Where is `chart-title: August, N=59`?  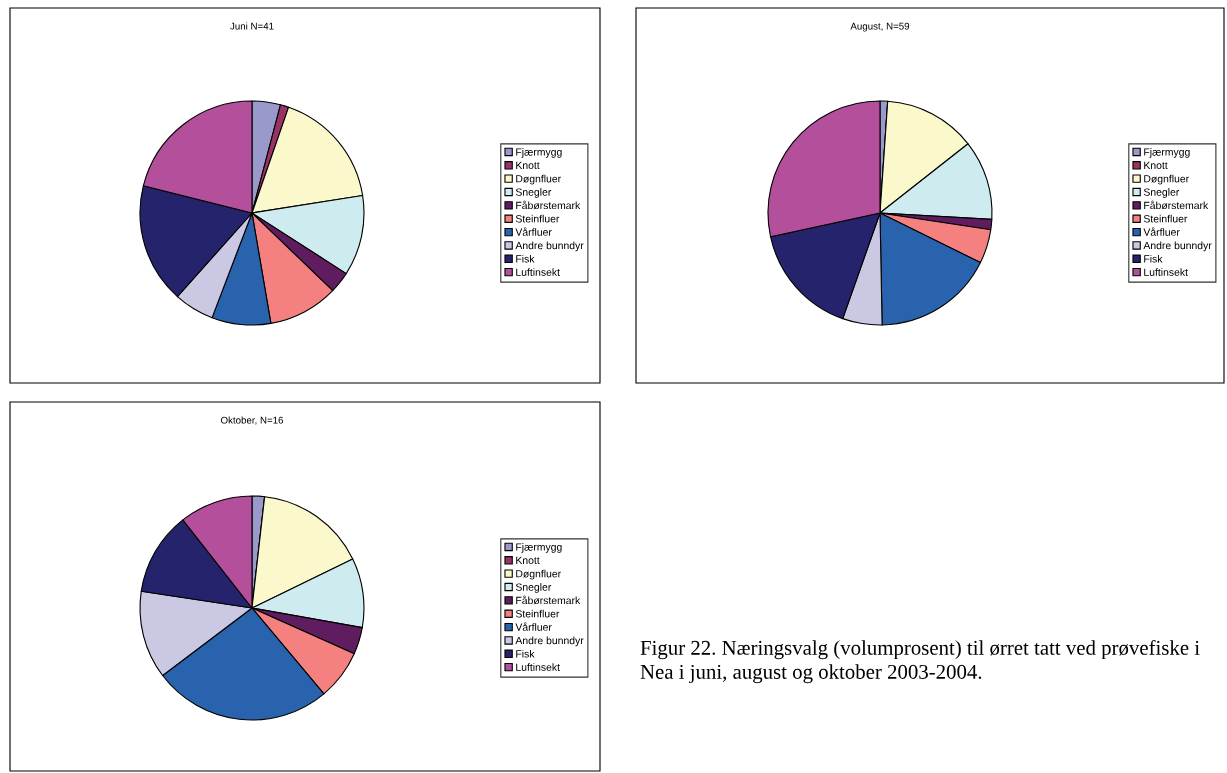
chart-title: August, N=59 is located at coordinates (880, 27).